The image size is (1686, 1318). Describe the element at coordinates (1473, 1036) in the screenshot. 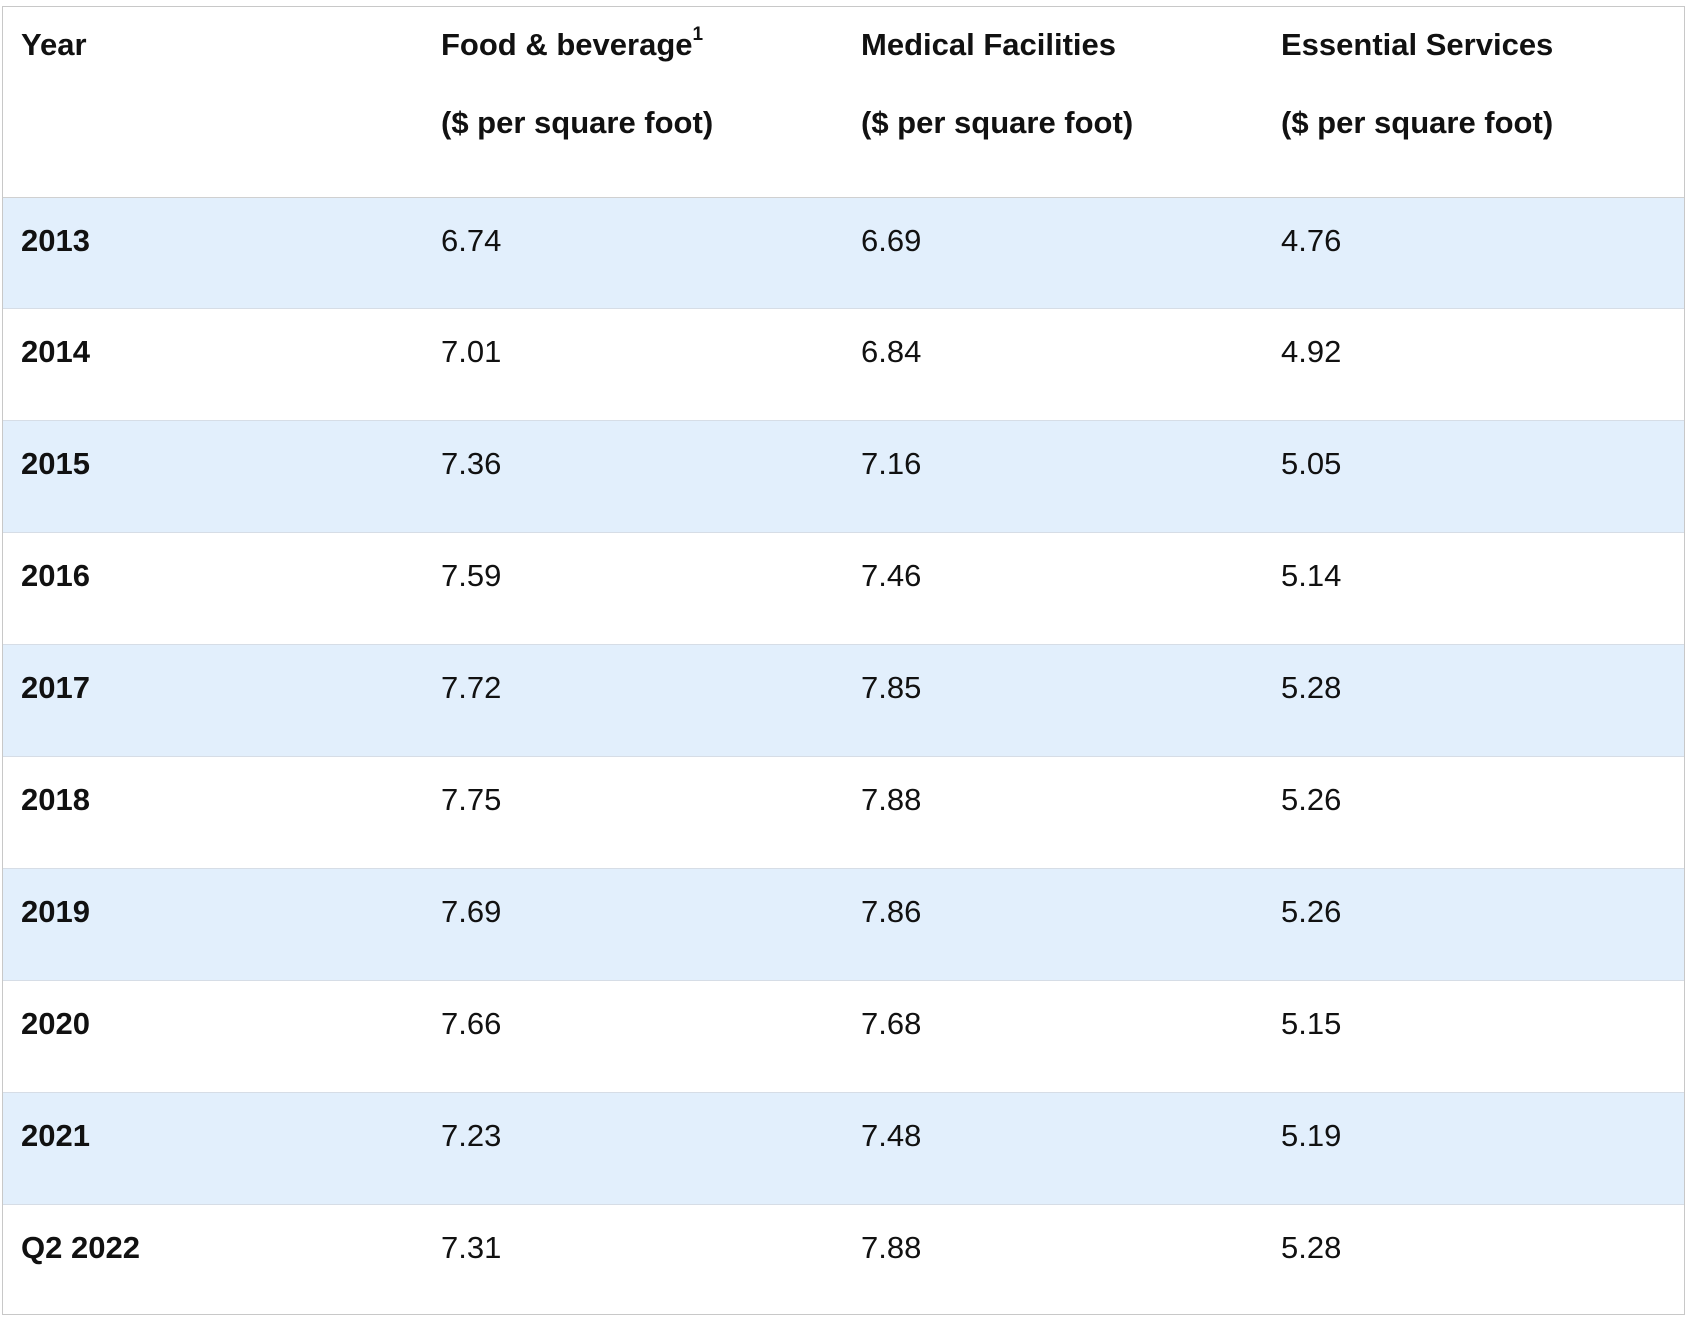

I see `essential-services-cell: 5.15` at that location.